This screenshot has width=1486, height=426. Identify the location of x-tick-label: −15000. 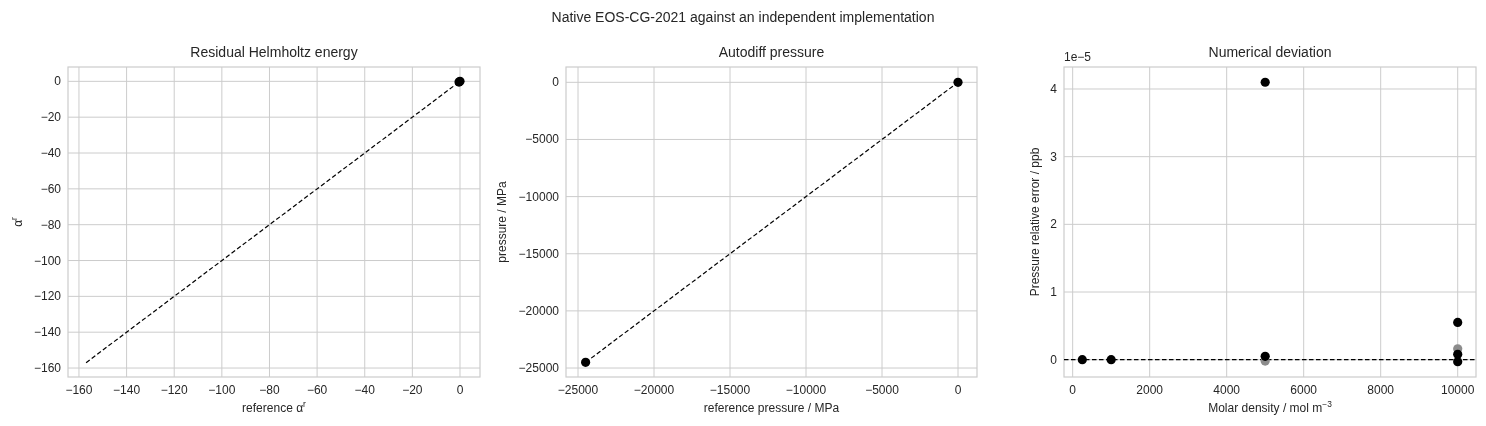
(730, 390).